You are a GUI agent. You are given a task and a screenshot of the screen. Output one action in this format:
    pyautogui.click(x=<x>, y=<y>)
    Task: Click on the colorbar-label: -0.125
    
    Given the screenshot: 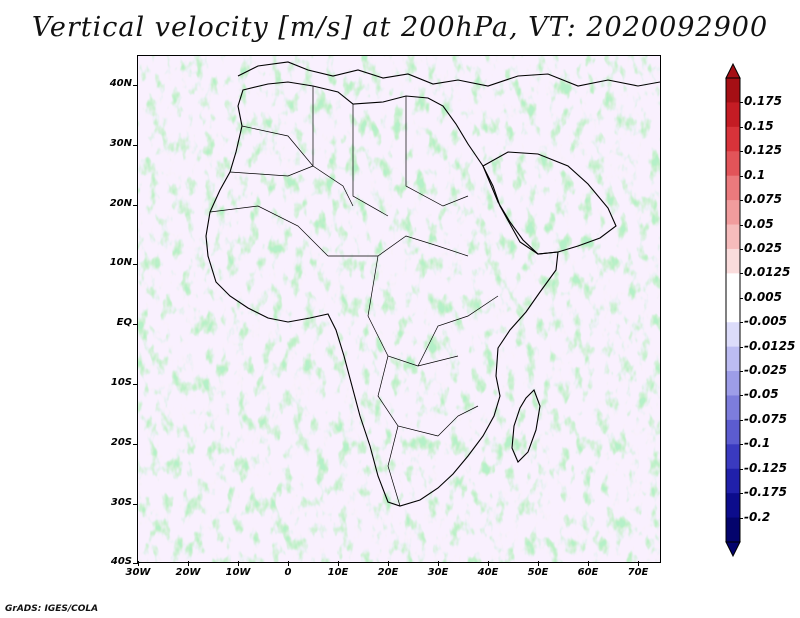 What is the action you would take?
    pyautogui.click(x=765, y=467)
    